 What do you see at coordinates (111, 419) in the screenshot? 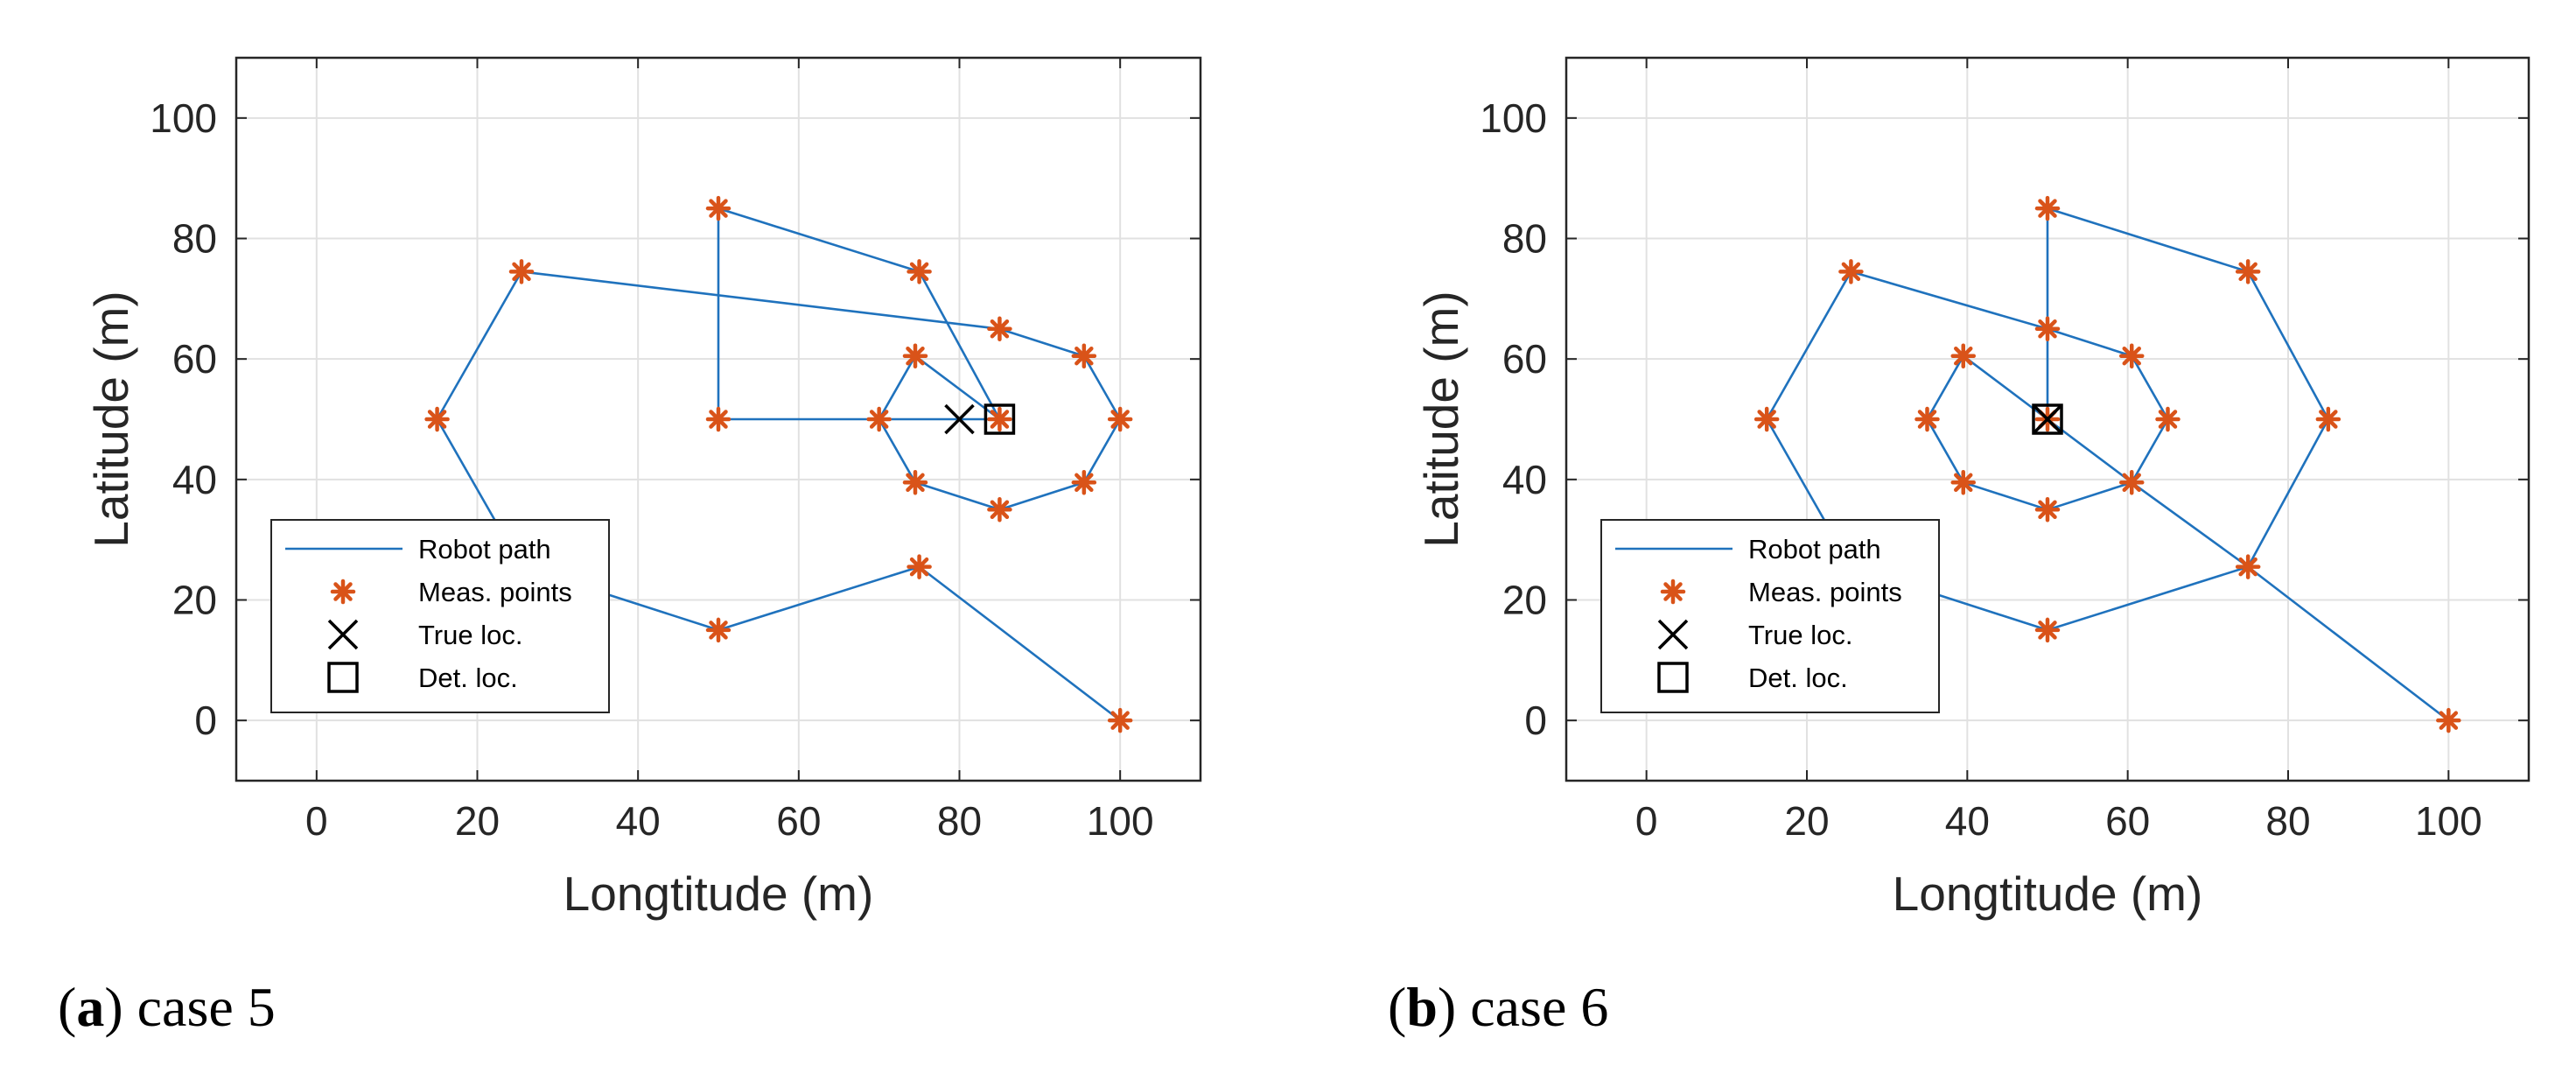
I see `y-axis-label: Latitude (m)` at bounding box center [111, 419].